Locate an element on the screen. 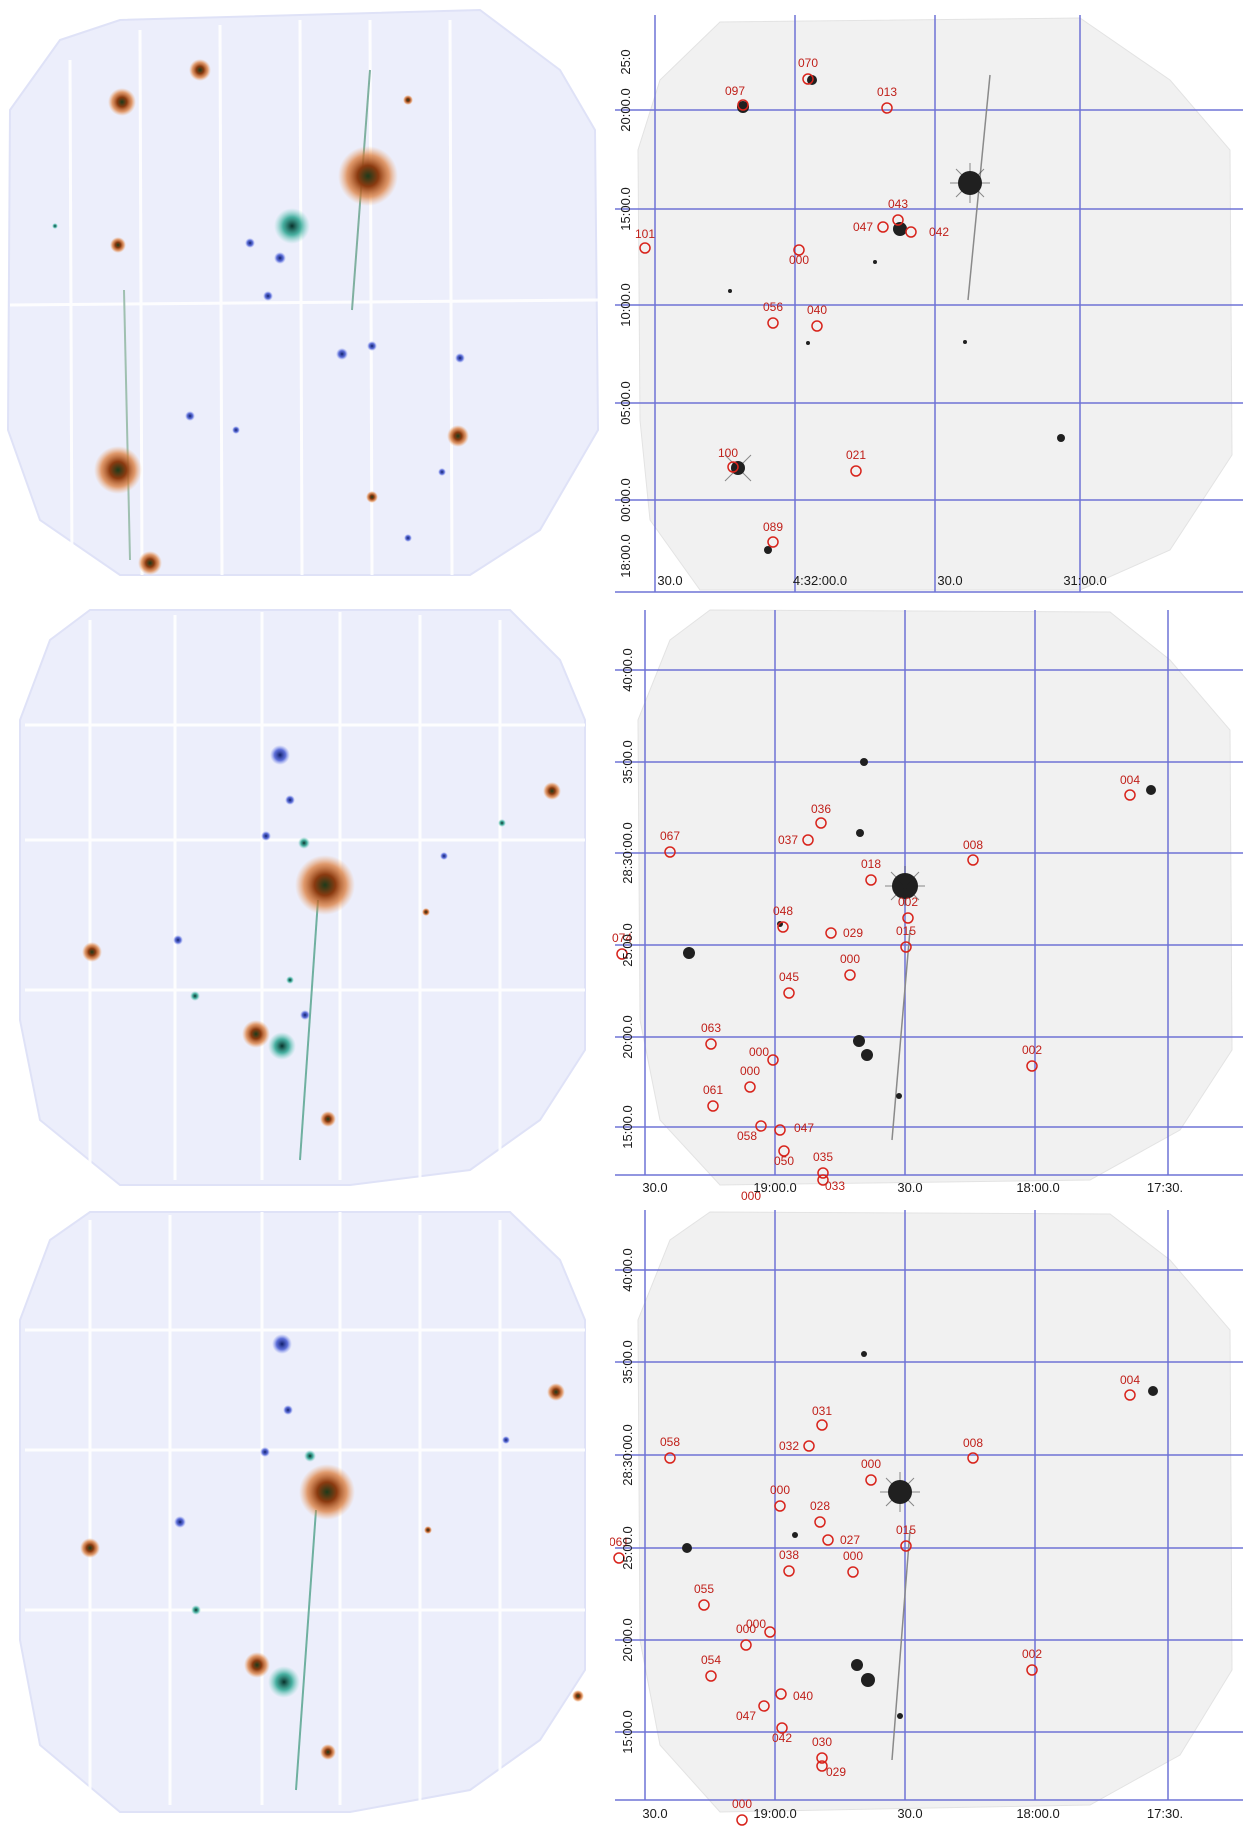 The height and width of the screenshot is (1828, 1243). source-label: 048 is located at coordinates (783, 911).